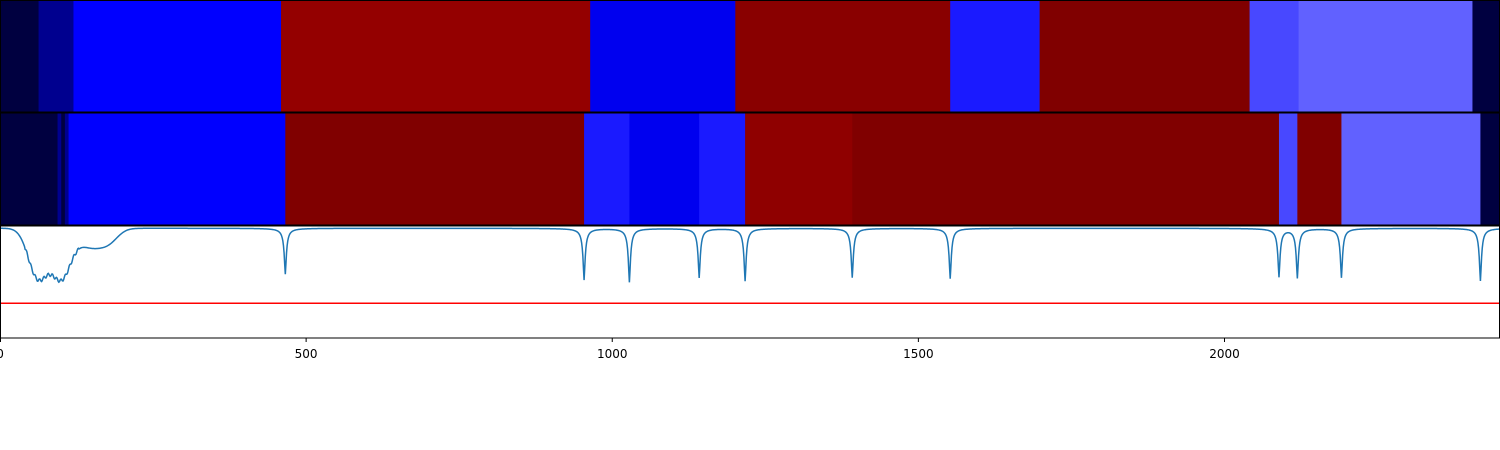 The width and height of the screenshot is (1500, 450). What do you see at coordinates (306, 354) in the screenshot?
I see `x-tick-label-1: 500` at bounding box center [306, 354].